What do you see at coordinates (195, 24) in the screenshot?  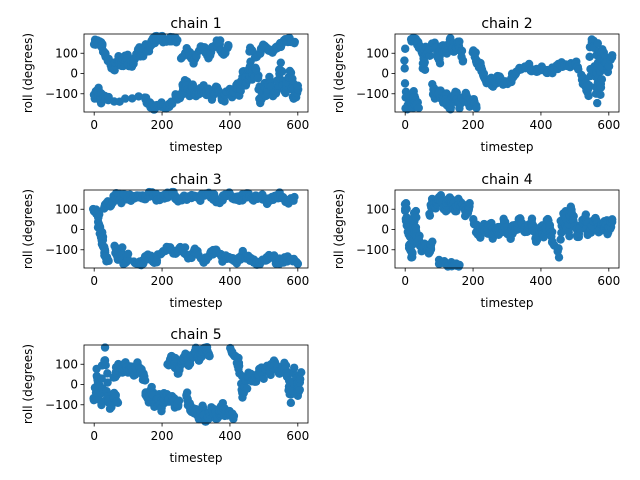 I see `chart-title: chain 1` at bounding box center [195, 24].